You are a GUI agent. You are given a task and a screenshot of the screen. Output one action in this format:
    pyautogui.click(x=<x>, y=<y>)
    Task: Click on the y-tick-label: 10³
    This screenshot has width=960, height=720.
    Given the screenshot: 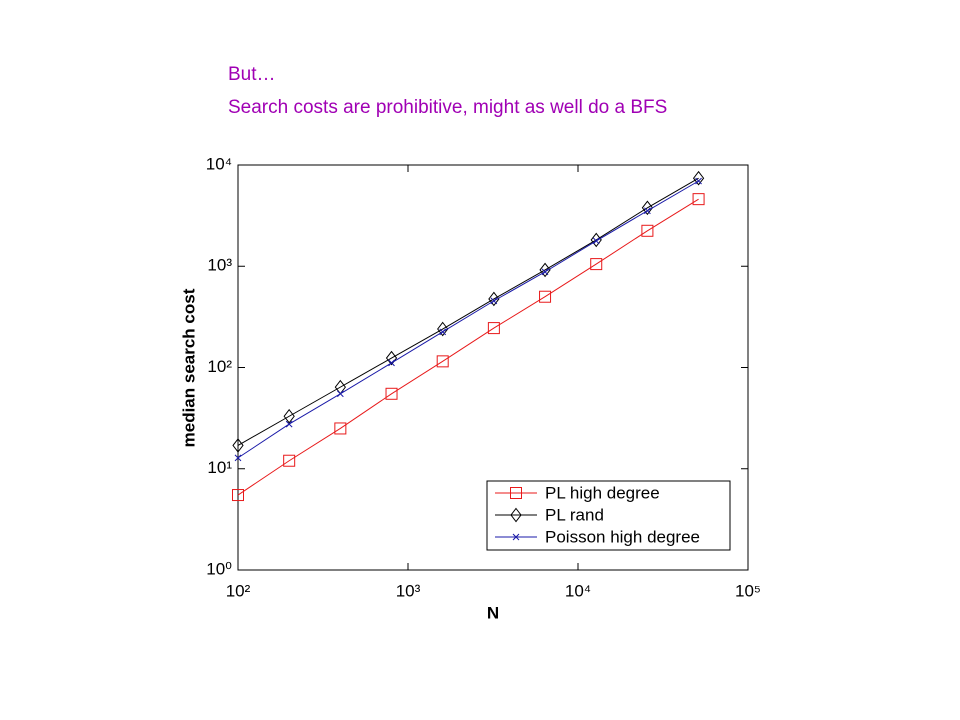 What is the action you would take?
    pyautogui.click(x=219, y=265)
    